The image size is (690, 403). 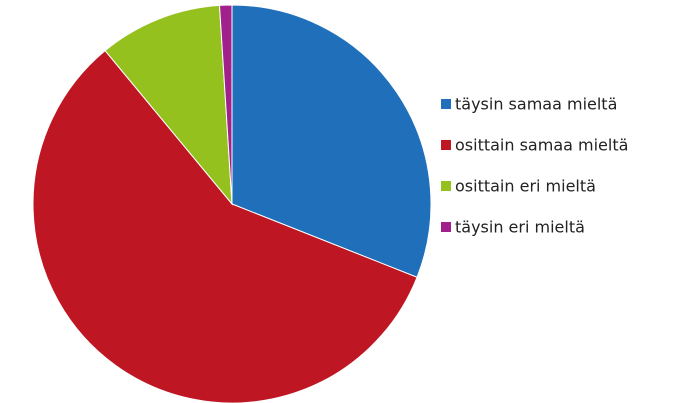 What do you see at coordinates (536, 104) in the screenshot?
I see `legend-label: täysin samaa mieltä` at bounding box center [536, 104].